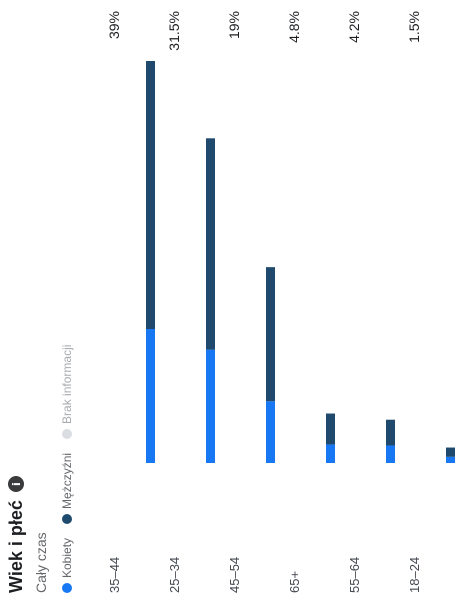  What do you see at coordinates (354, 575) in the screenshot?
I see `category-label: 55–64` at bounding box center [354, 575].